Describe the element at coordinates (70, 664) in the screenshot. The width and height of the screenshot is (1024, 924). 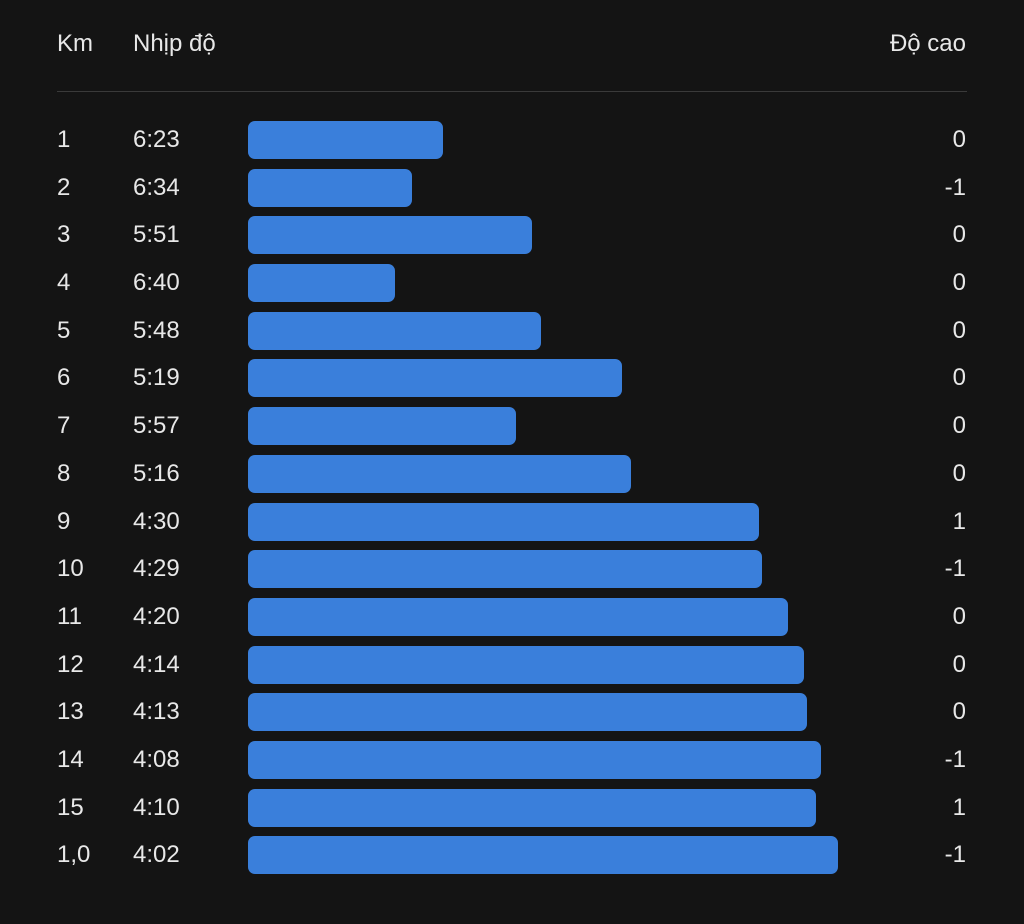
I see `split-km: 12` at that location.